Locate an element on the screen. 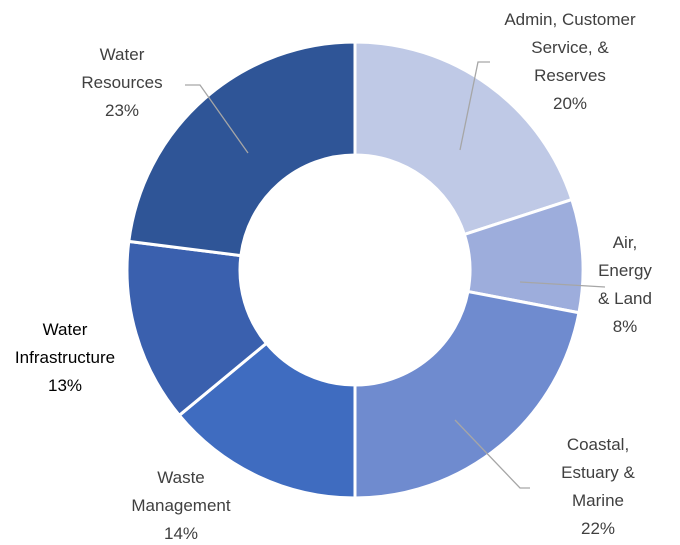 Image resolution: width=680 pixels, height=545 pixels. value-label: 8% is located at coordinates (625, 326).